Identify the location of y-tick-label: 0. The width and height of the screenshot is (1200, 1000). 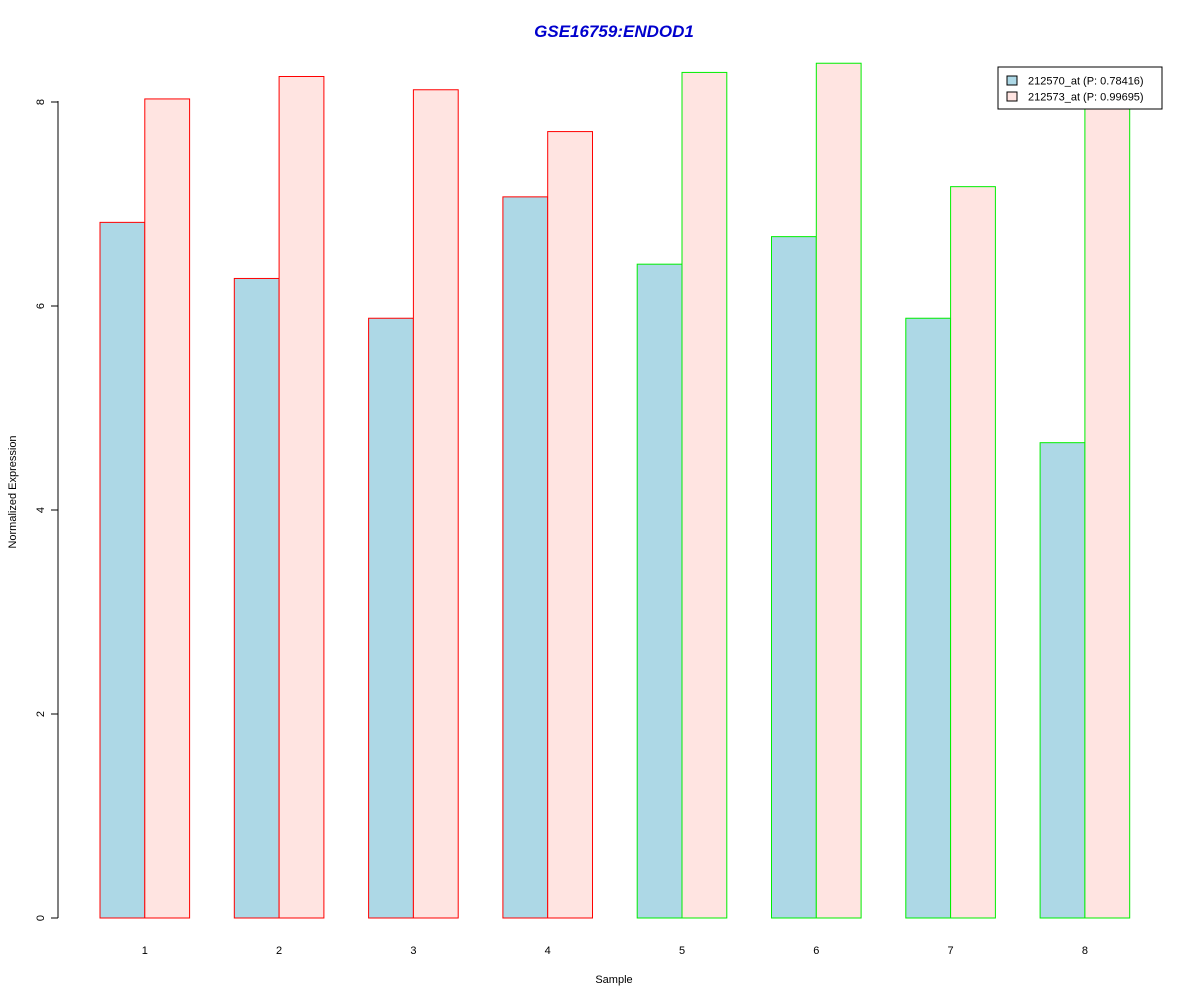
(41, 918).